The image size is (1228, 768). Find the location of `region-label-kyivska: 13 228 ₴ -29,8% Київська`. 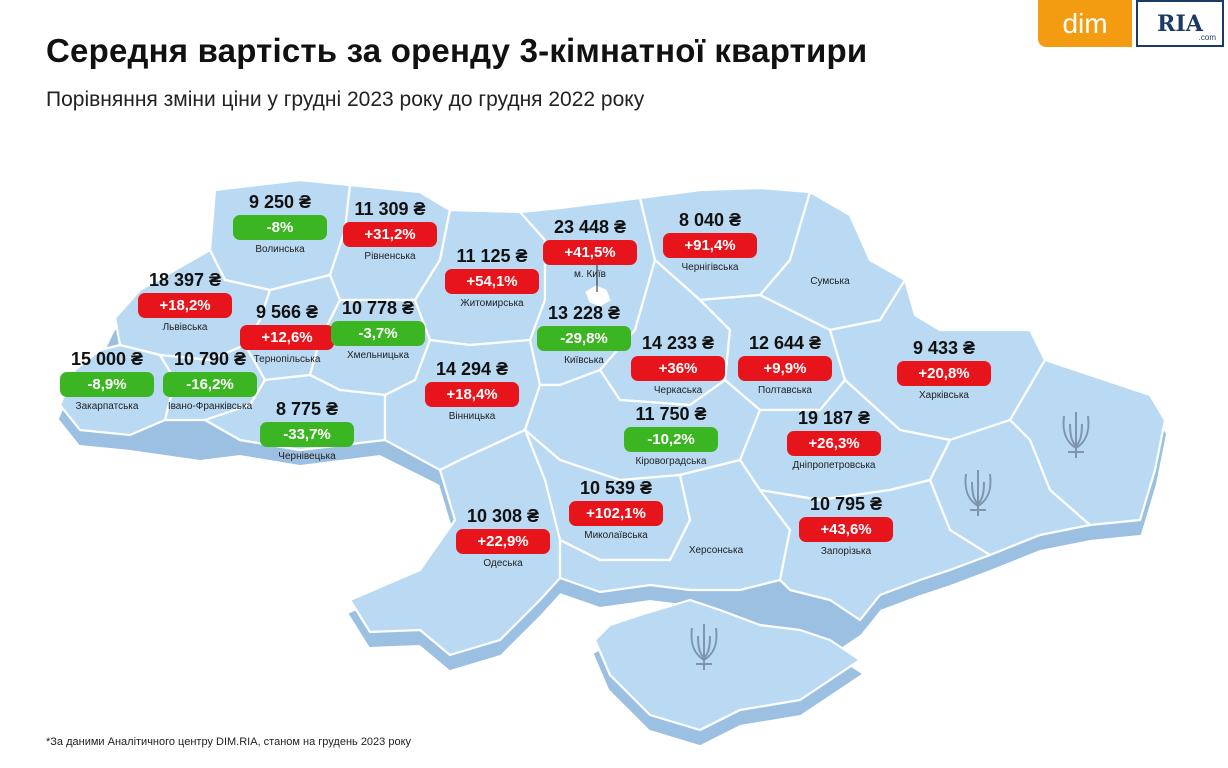

region-label-kyivska: 13 228 ₴ -29,8% Київська is located at coordinates (584, 334).